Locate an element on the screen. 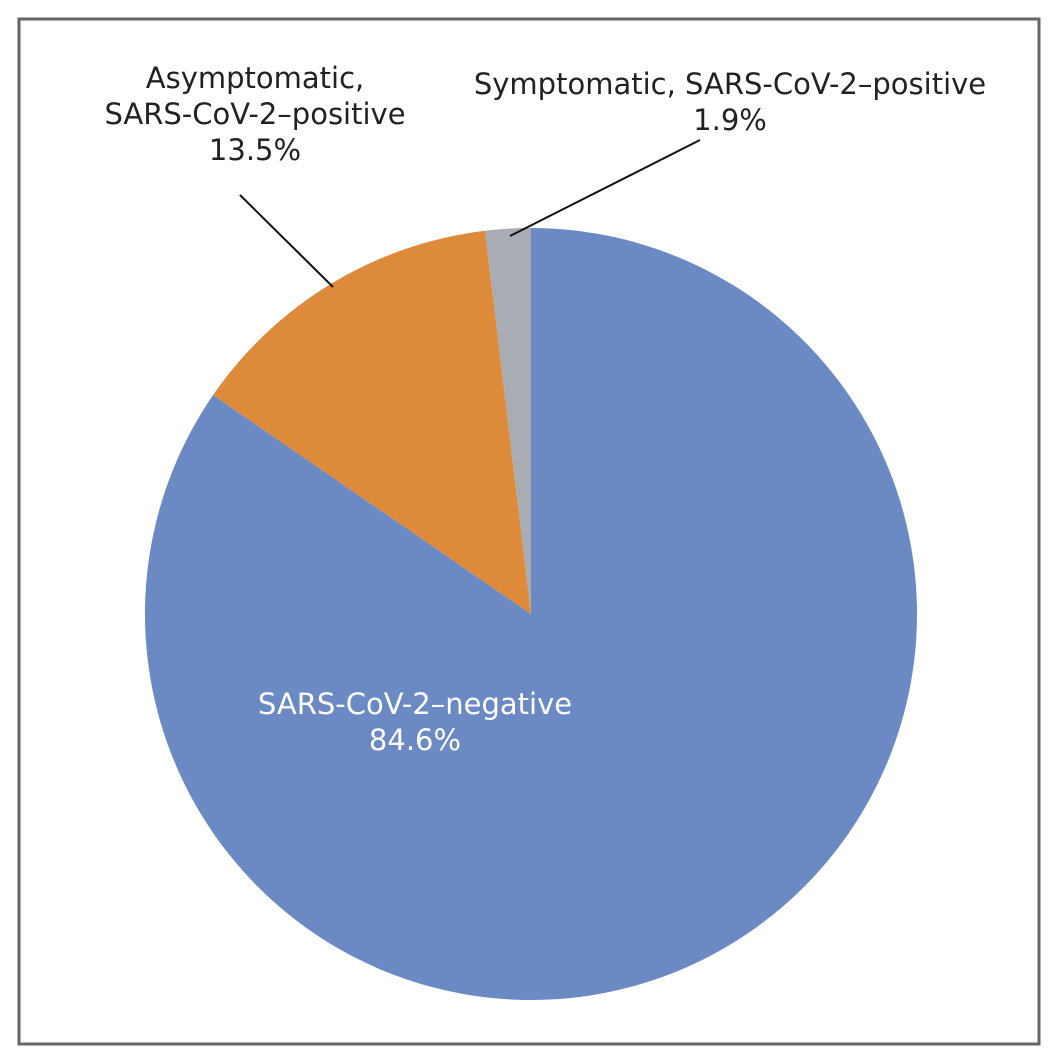 This screenshot has width=1056, height=1062. value-label: 1.9% is located at coordinates (730, 120).